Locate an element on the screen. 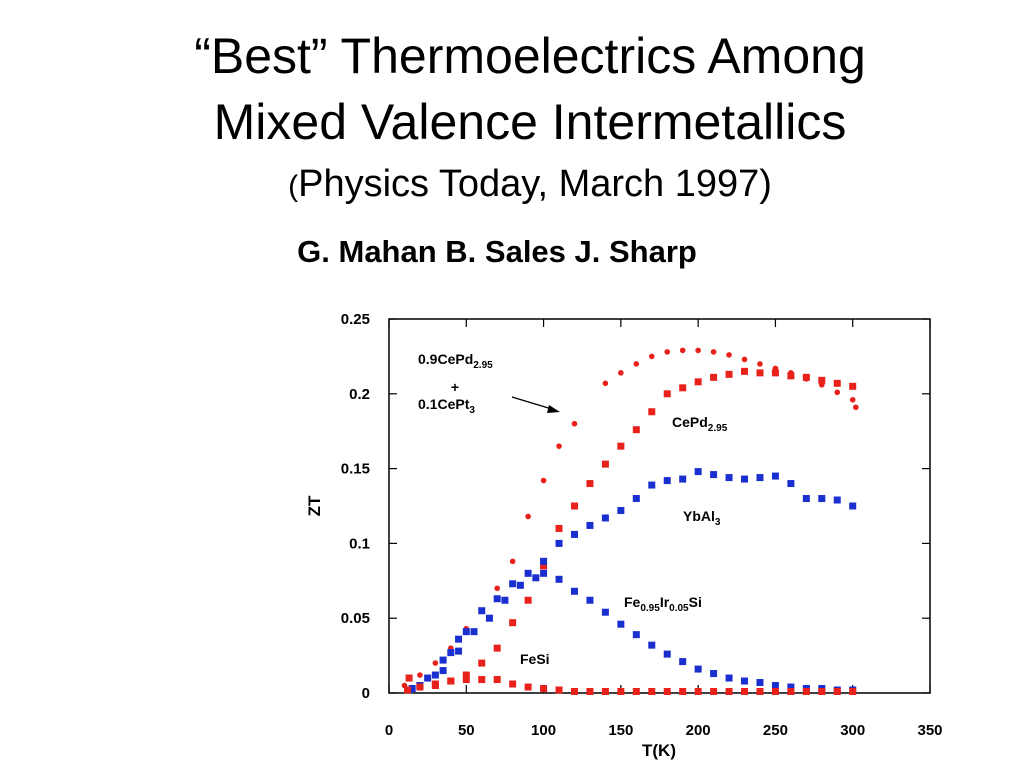  label-mixture-plus: + is located at coordinates (455, 387).